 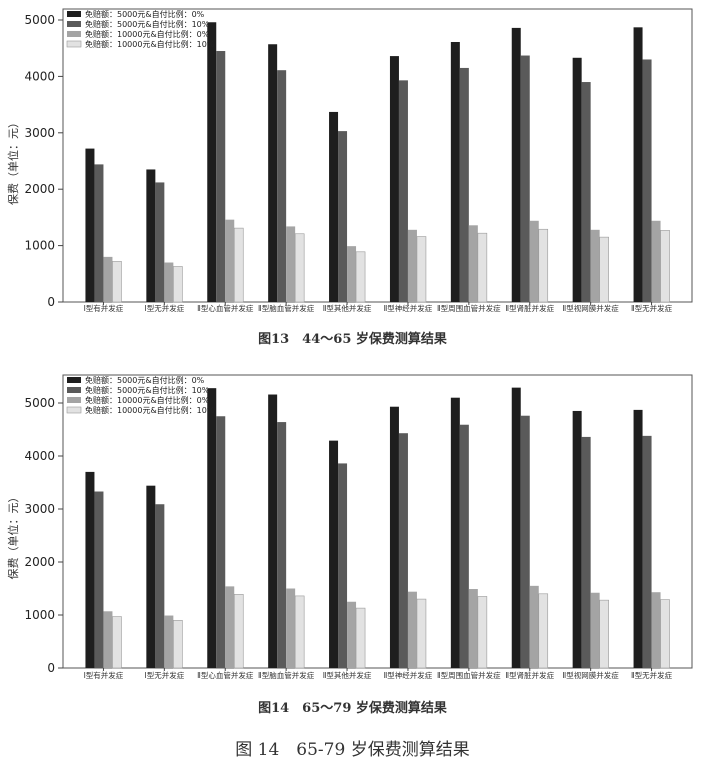 I want to click on c14-x-tick-label: Ⅱ型周围血管并发症, so click(x=469, y=675).